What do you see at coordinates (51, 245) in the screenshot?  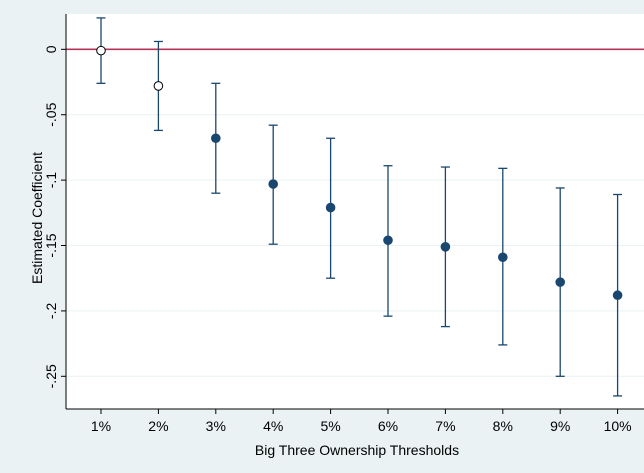 I see `y-tick-label: -.15` at bounding box center [51, 245].